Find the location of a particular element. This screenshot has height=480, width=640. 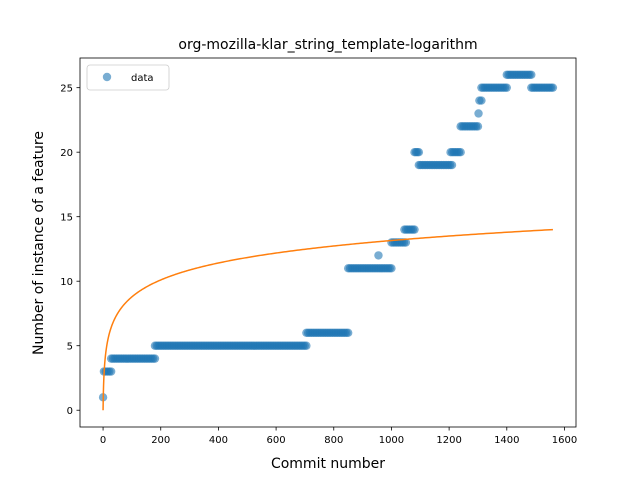

x-tick-label: 1600 is located at coordinates (564, 440).